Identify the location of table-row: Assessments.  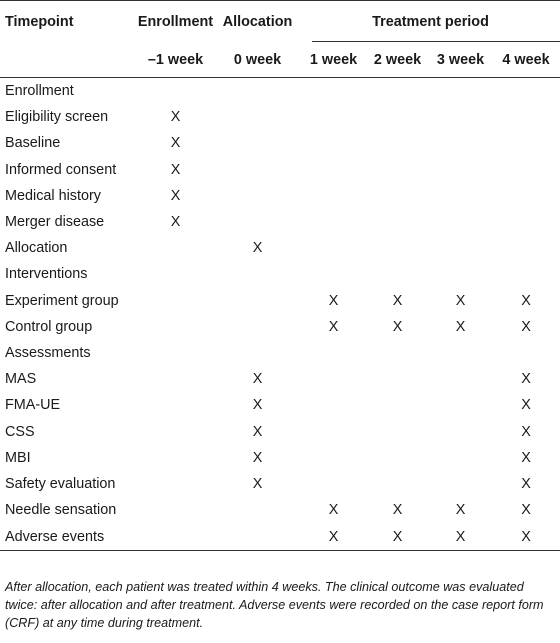
(280, 353).